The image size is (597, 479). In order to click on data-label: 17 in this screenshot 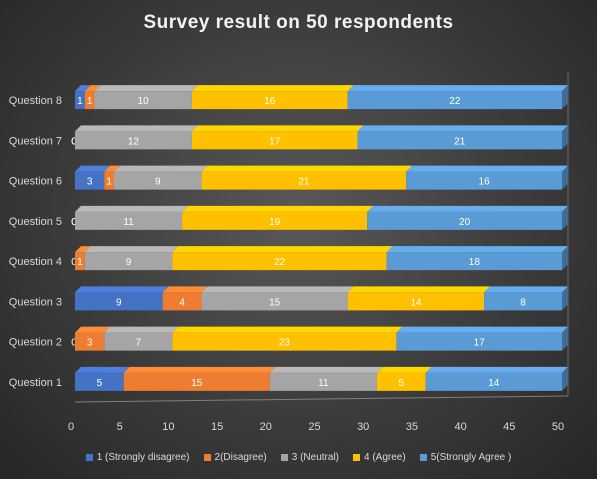, I will do `click(480, 343)`.